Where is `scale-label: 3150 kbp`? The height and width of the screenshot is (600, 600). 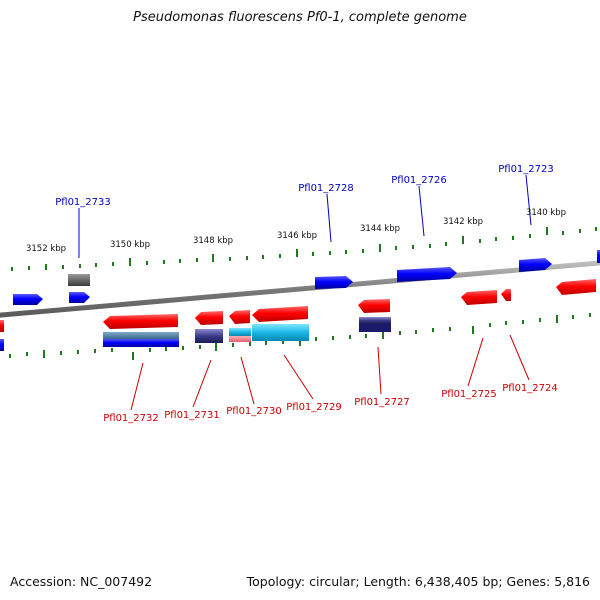
scale-label: 3150 kbp is located at coordinates (130, 245).